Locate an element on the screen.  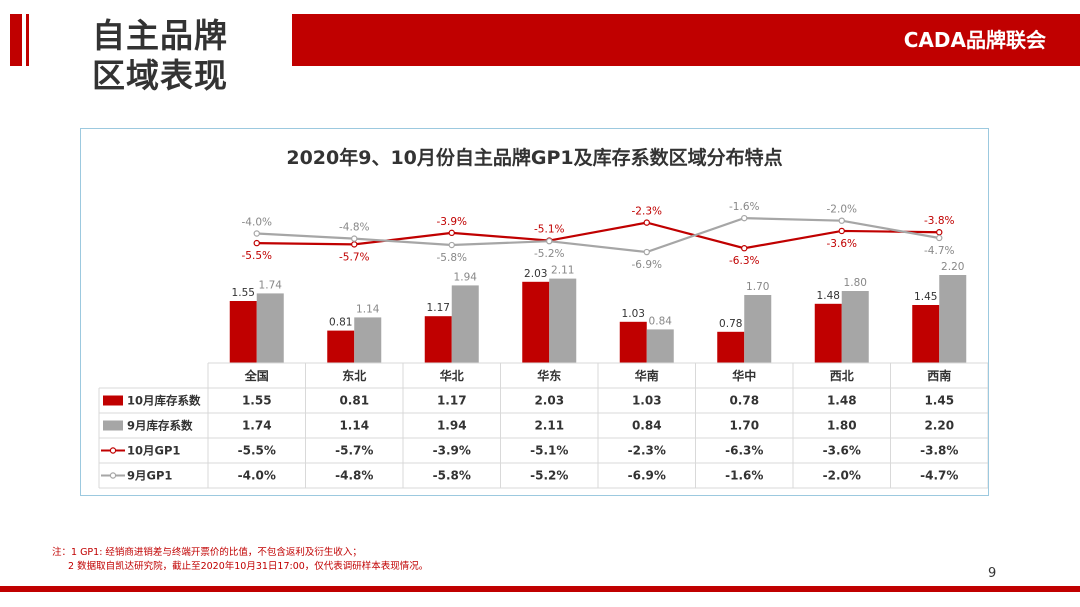
gp1-label-sep-1: -4.8% is located at coordinates (354, 228).